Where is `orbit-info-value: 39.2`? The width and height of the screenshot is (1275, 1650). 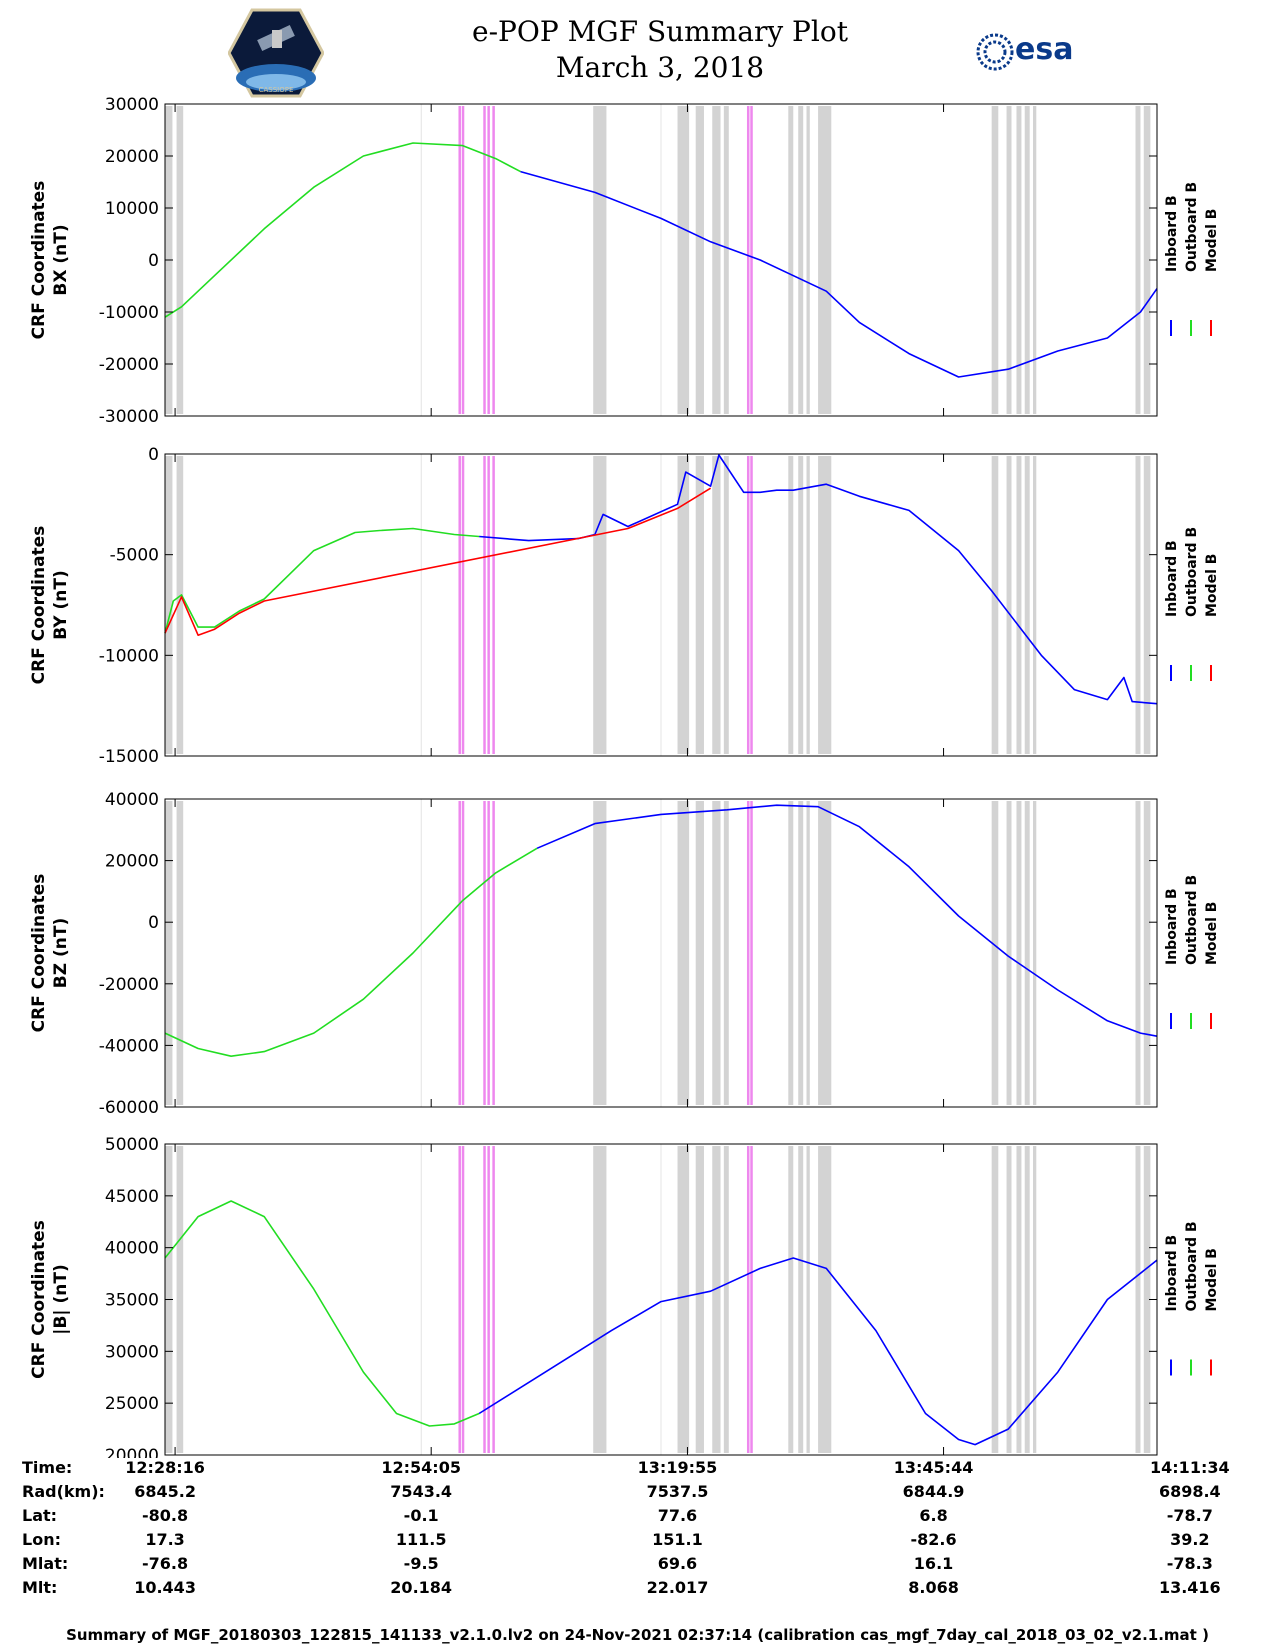
orbit-info-value: 39.2 is located at coordinates (1190, 1539).